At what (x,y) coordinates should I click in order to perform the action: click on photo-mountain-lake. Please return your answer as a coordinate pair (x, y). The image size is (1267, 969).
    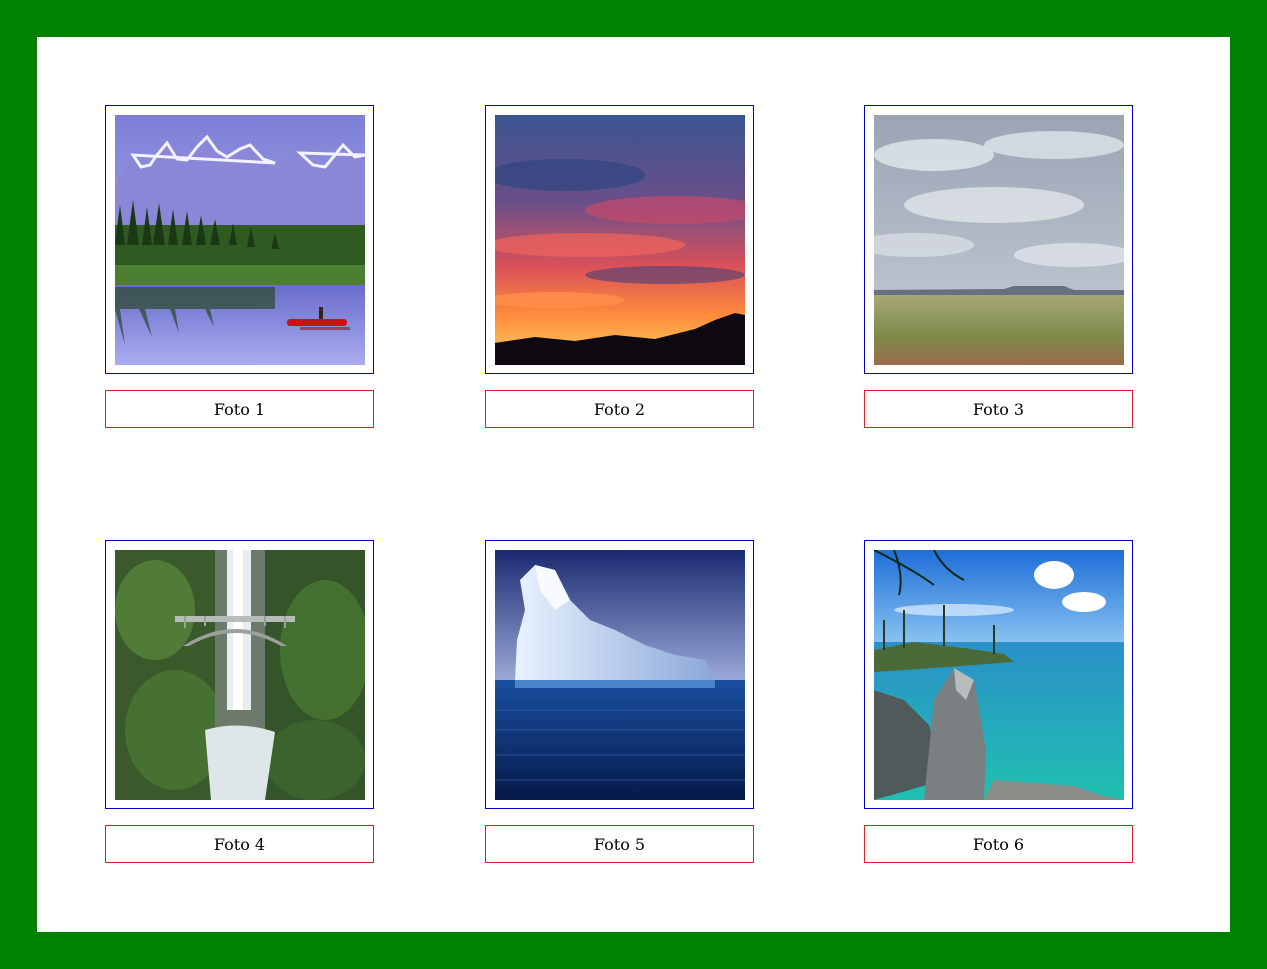
    Looking at the image, I should click on (240, 240).